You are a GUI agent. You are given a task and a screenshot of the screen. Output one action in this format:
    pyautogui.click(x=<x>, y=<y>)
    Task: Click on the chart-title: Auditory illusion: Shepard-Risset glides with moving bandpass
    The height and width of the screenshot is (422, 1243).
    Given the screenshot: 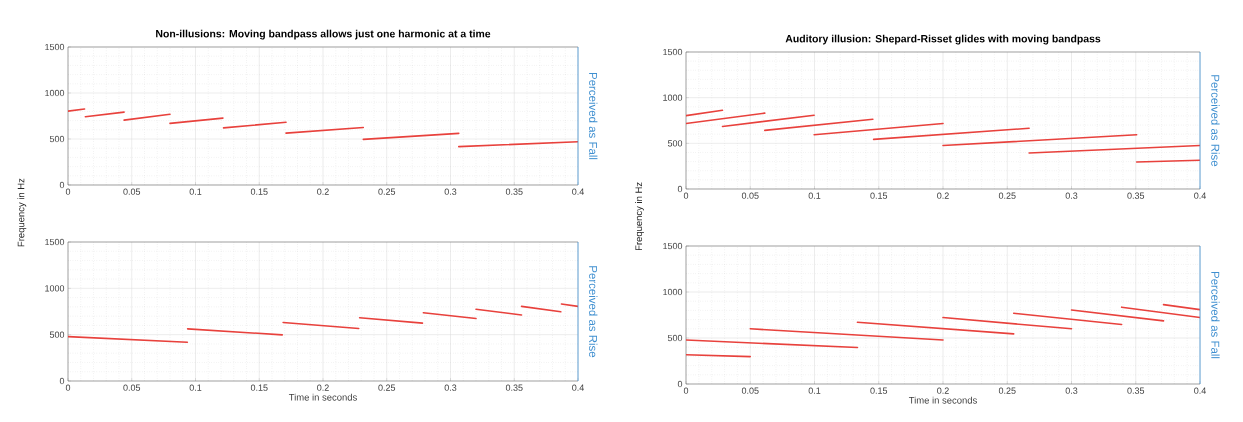 What is the action you would take?
    pyautogui.click(x=943, y=39)
    